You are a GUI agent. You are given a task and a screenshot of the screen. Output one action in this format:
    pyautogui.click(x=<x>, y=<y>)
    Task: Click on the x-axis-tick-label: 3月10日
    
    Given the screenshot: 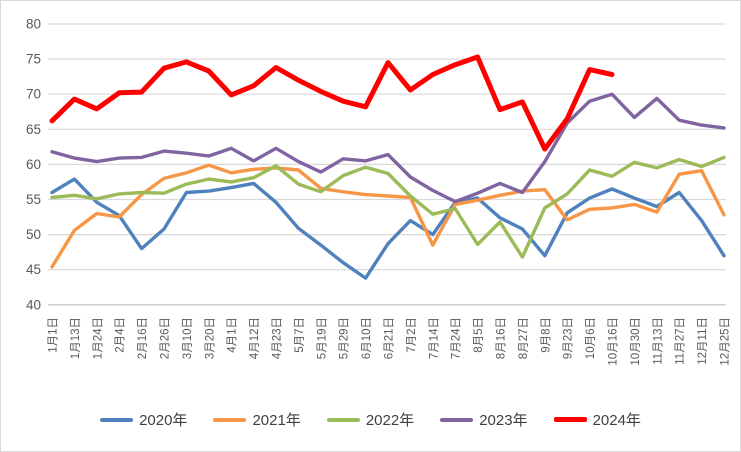 What is the action you would take?
    pyautogui.click(x=188, y=338)
    